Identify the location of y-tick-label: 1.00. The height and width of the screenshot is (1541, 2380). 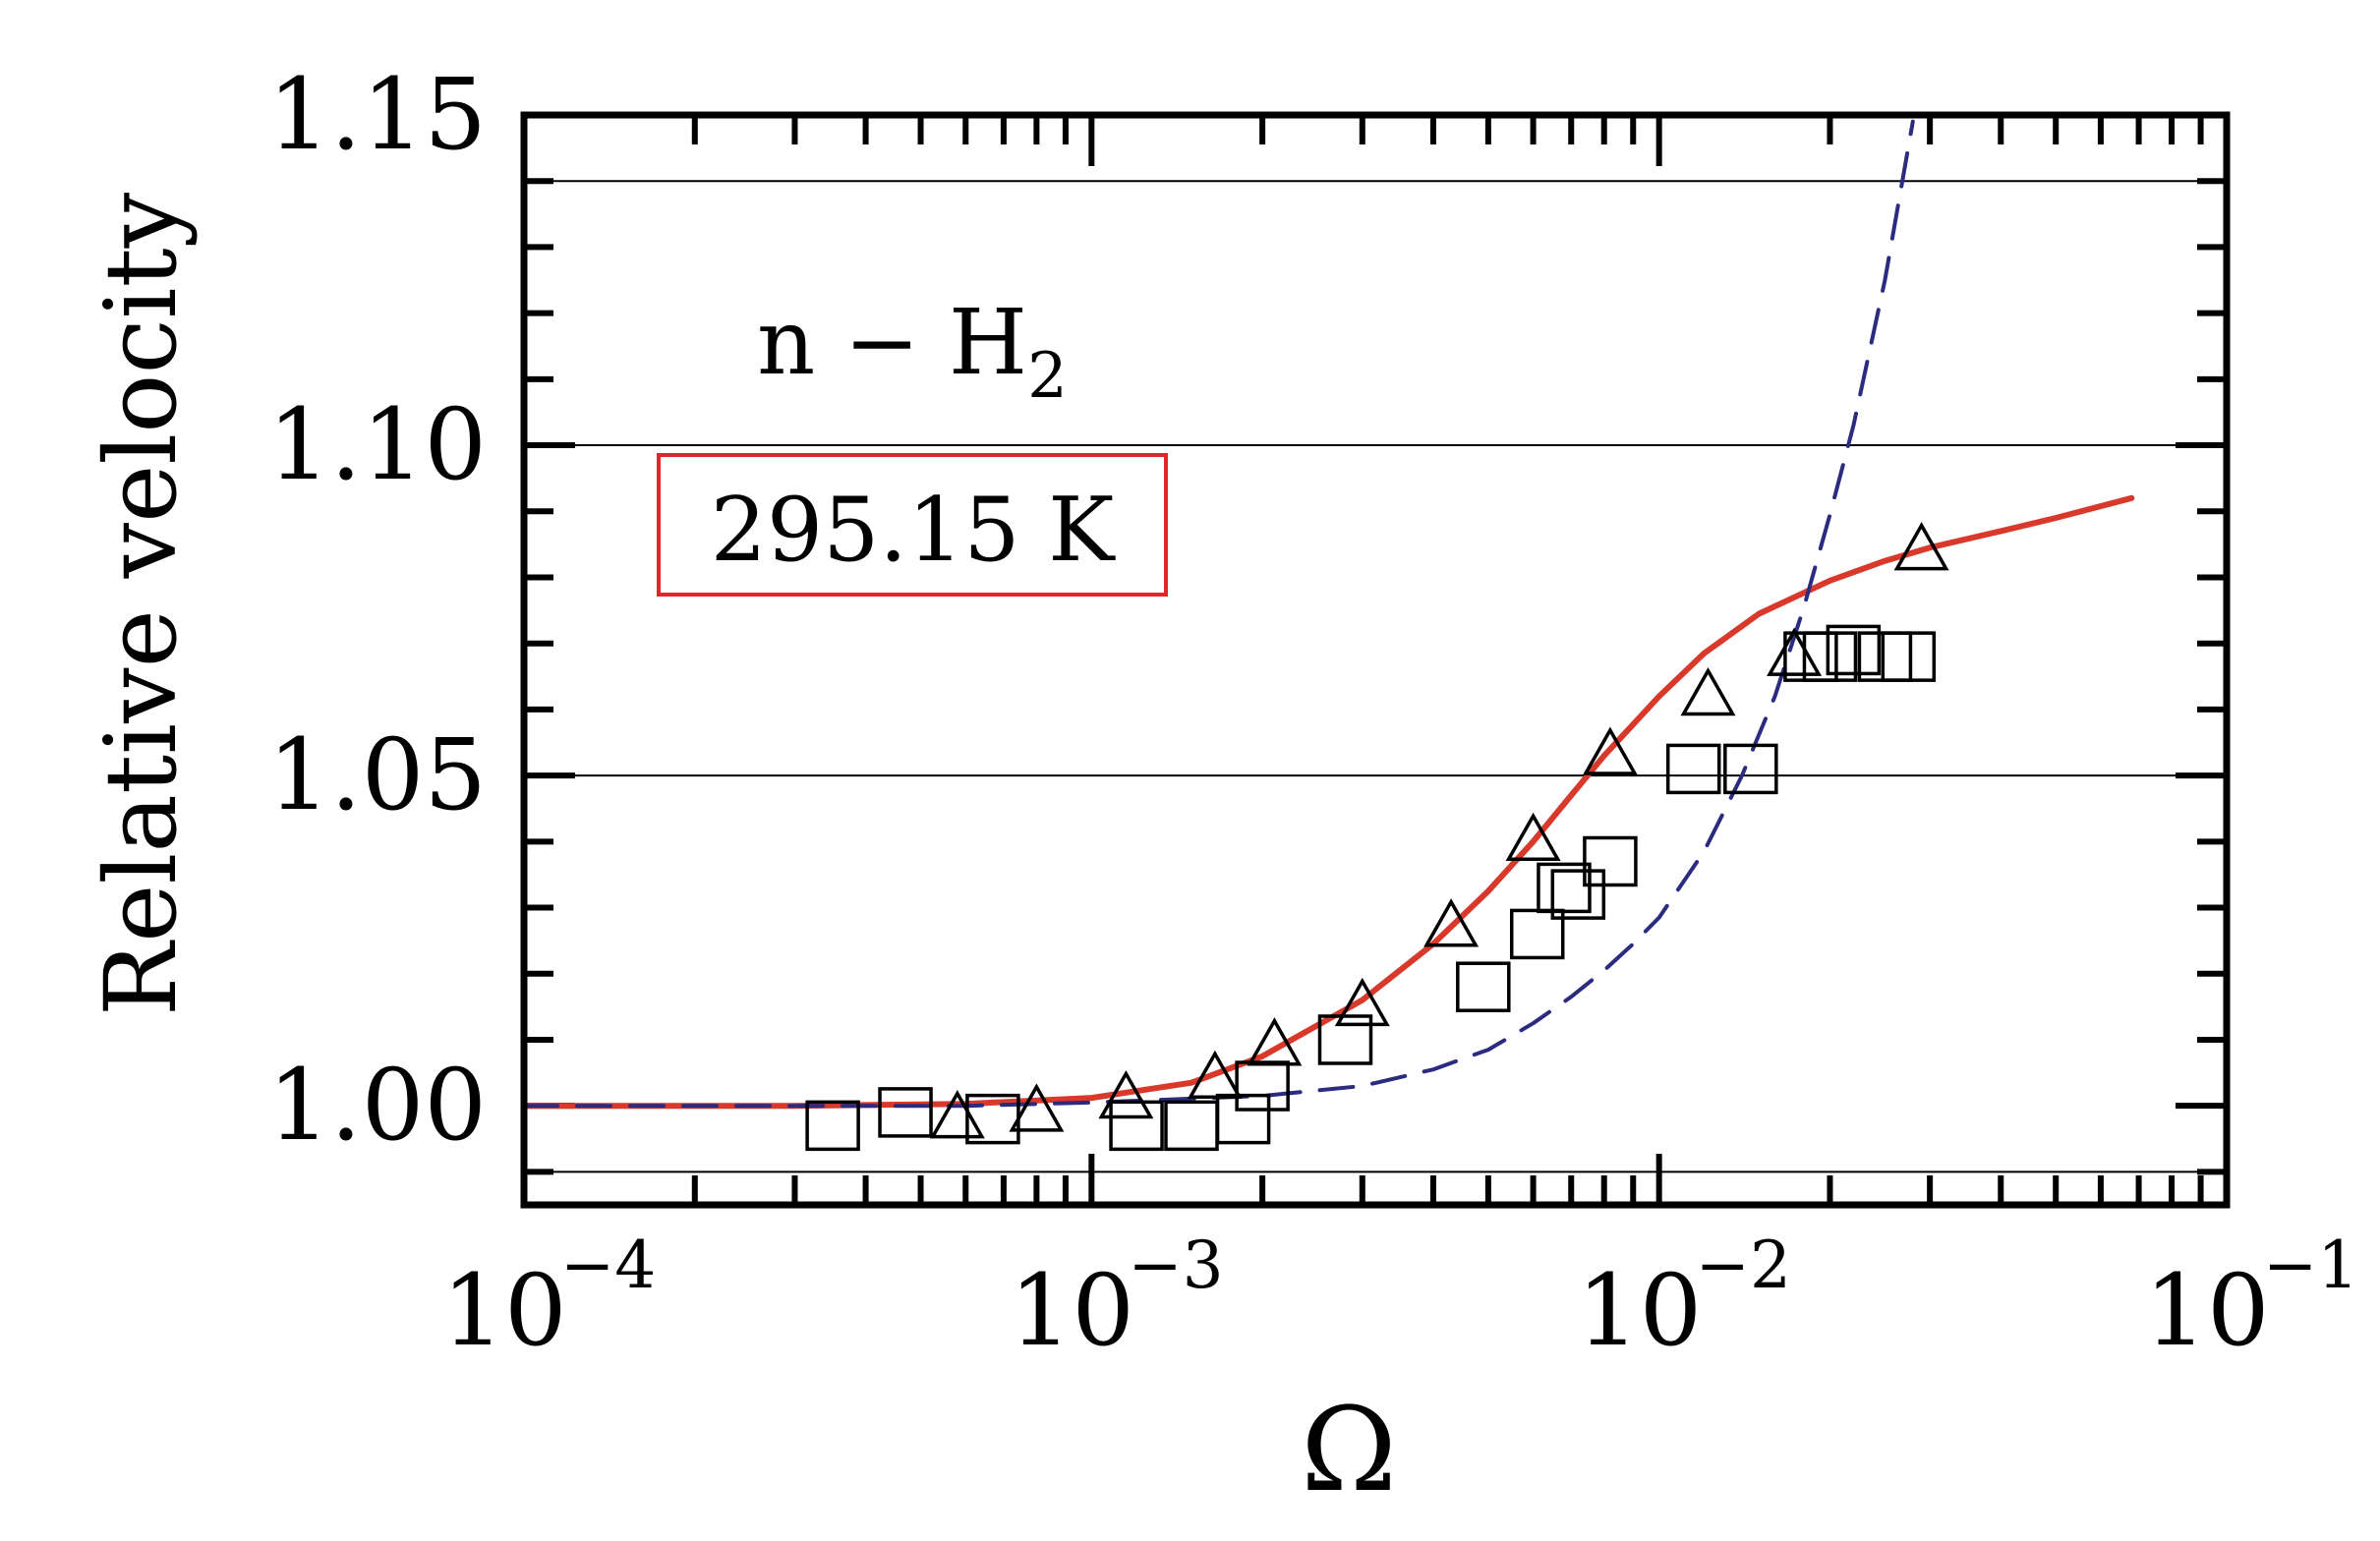
(377, 1105).